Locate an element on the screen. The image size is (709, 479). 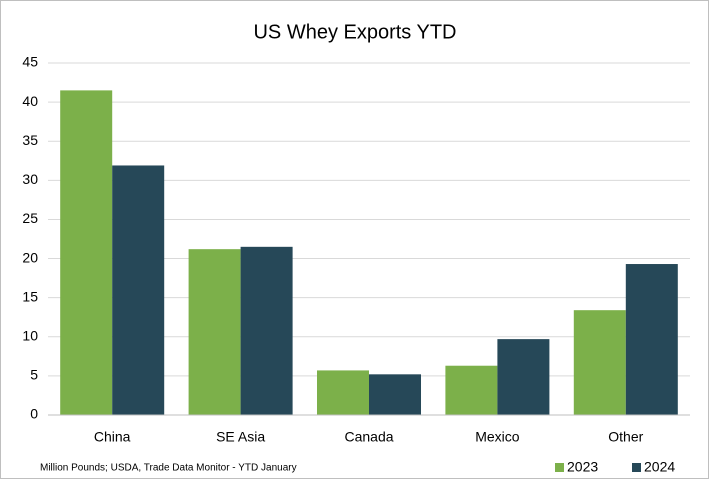
x-tick-label: Other is located at coordinates (625, 437).